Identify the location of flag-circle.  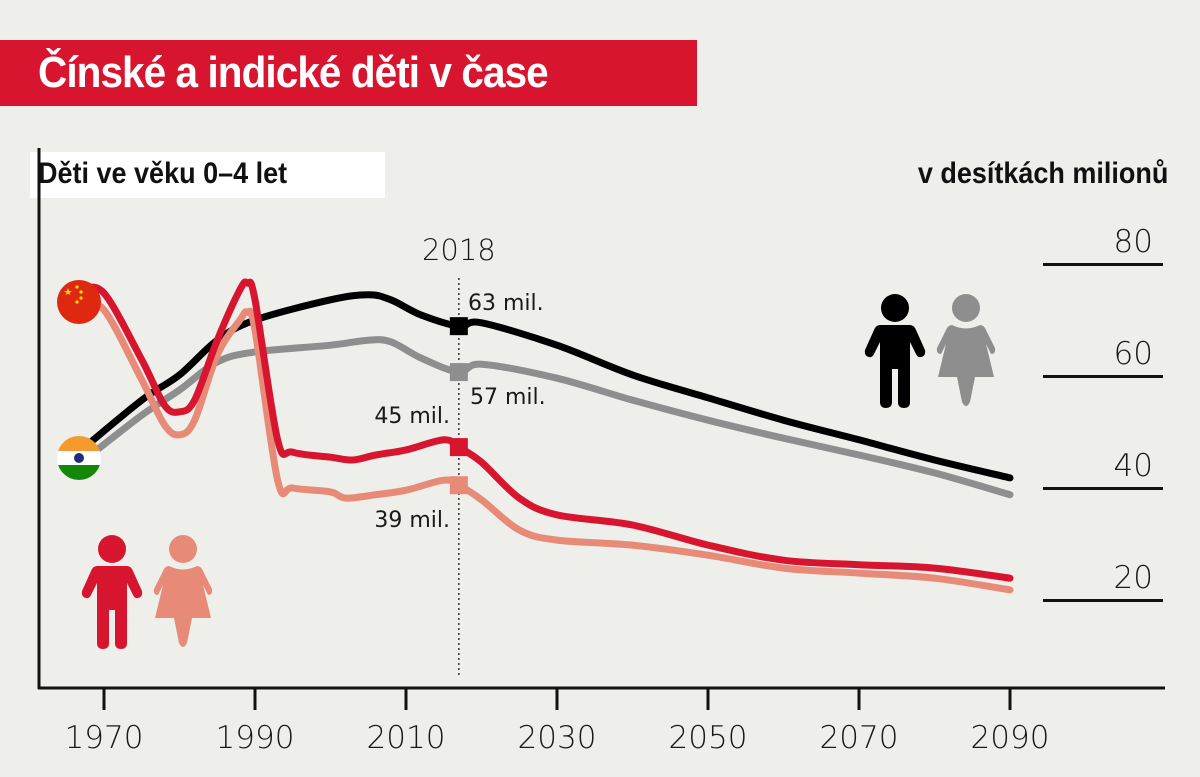
(79, 302).